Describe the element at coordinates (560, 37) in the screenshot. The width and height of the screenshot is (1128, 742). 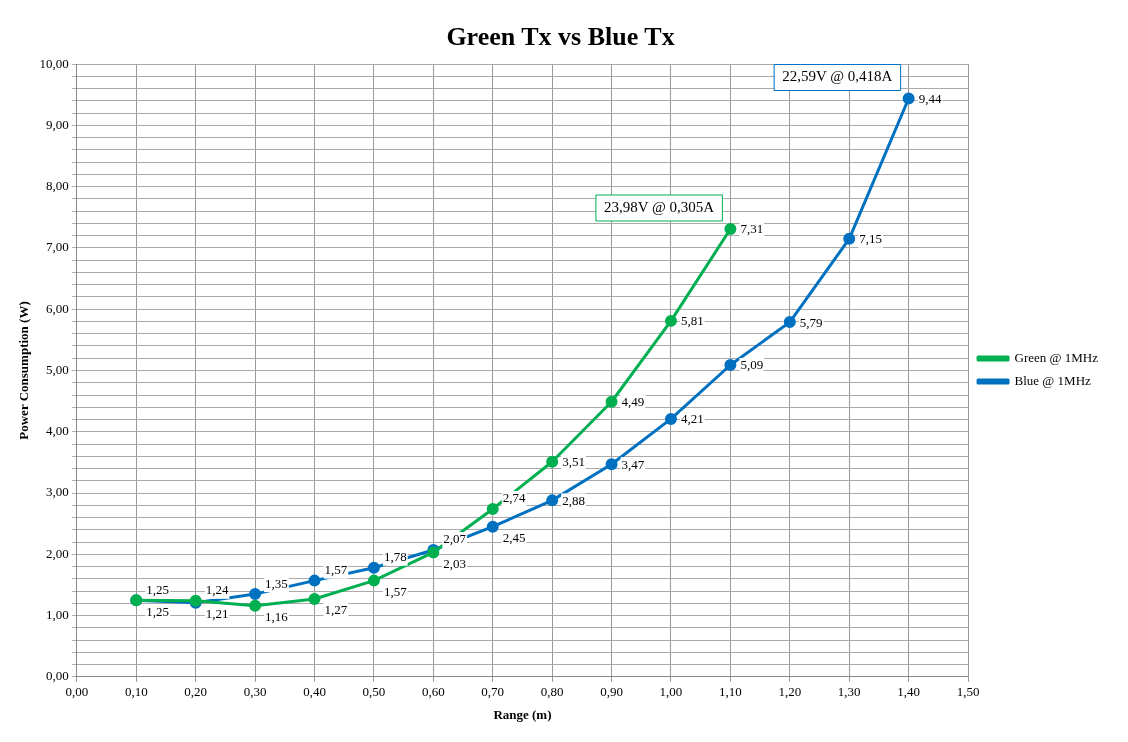
I see `chart-title: Green Tx vs Blue Tx` at that location.